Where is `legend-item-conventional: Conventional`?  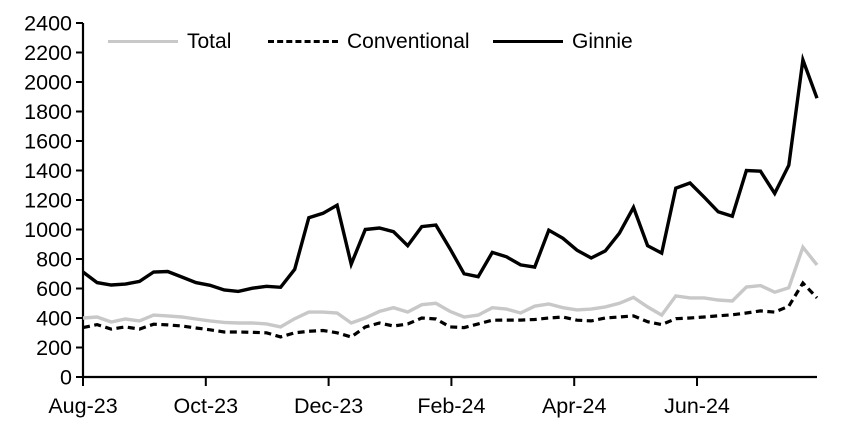 legend-item-conventional: Conventional is located at coordinates (369, 41).